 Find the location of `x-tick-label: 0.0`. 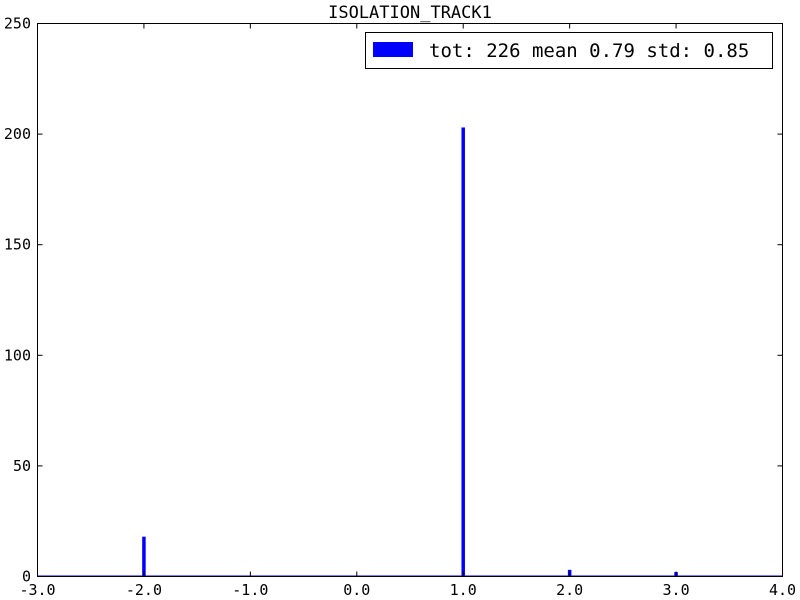

x-tick-label: 0.0 is located at coordinates (356, 590).